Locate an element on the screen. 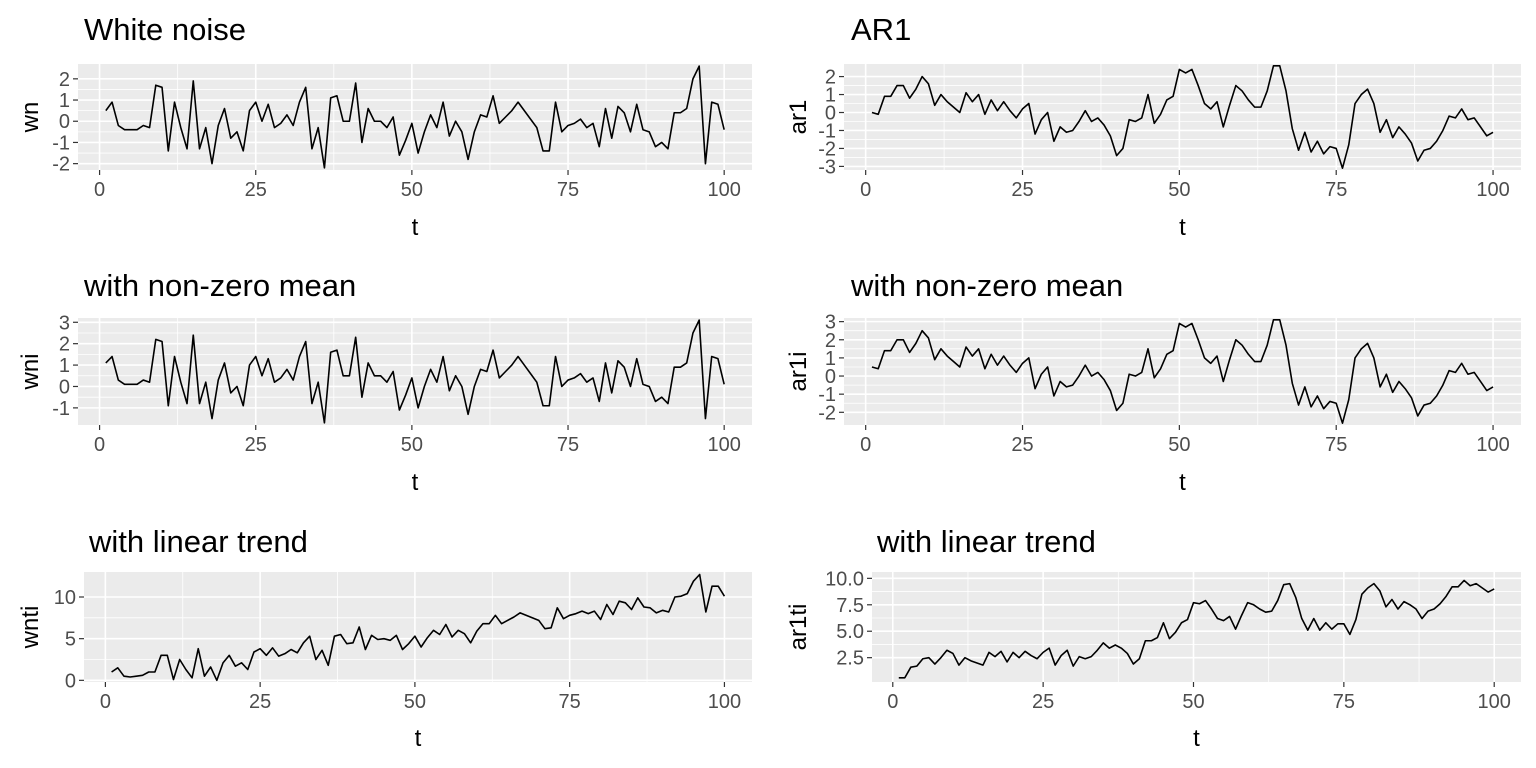 Image resolution: width=1536 pixels, height=768 pixels. y-axis-label: ar1ti is located at coordinates (798, 627).